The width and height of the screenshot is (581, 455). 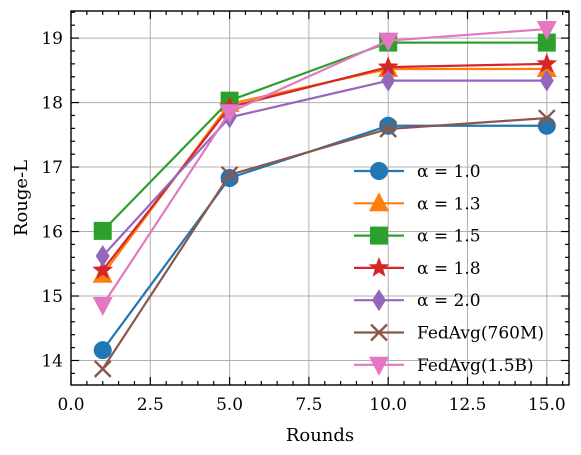 What do you see at coordinates (52, 168) in the screenshot?
I see `y-tick-label: 17` at bounding box center [52, 168].